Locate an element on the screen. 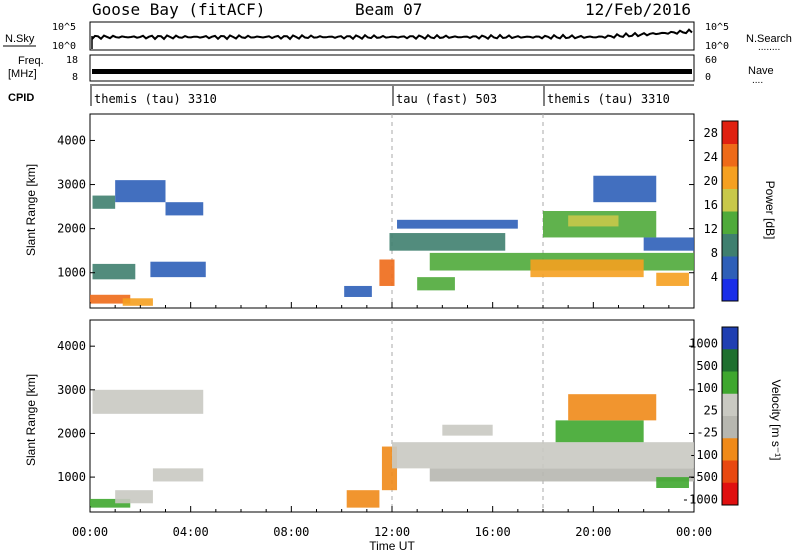 The width and height of the screenshot is (800, 554). velocity-colorbar-tick: -100 is located at coordinates (703, 455).